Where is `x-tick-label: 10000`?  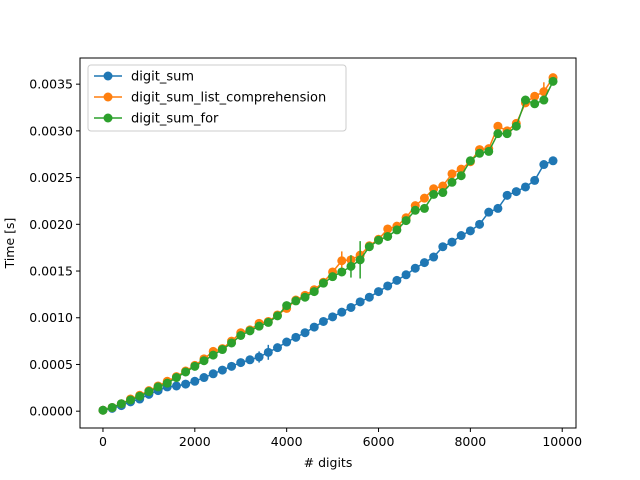 x-tick-label: 10000 is located at coordinates (562, 441).